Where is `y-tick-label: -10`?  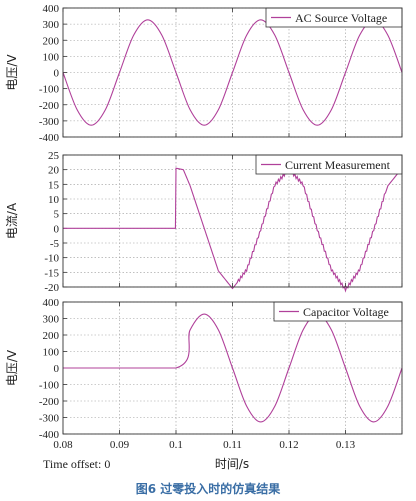 y-tick-label: -10 is located at coordinates (51, 259).